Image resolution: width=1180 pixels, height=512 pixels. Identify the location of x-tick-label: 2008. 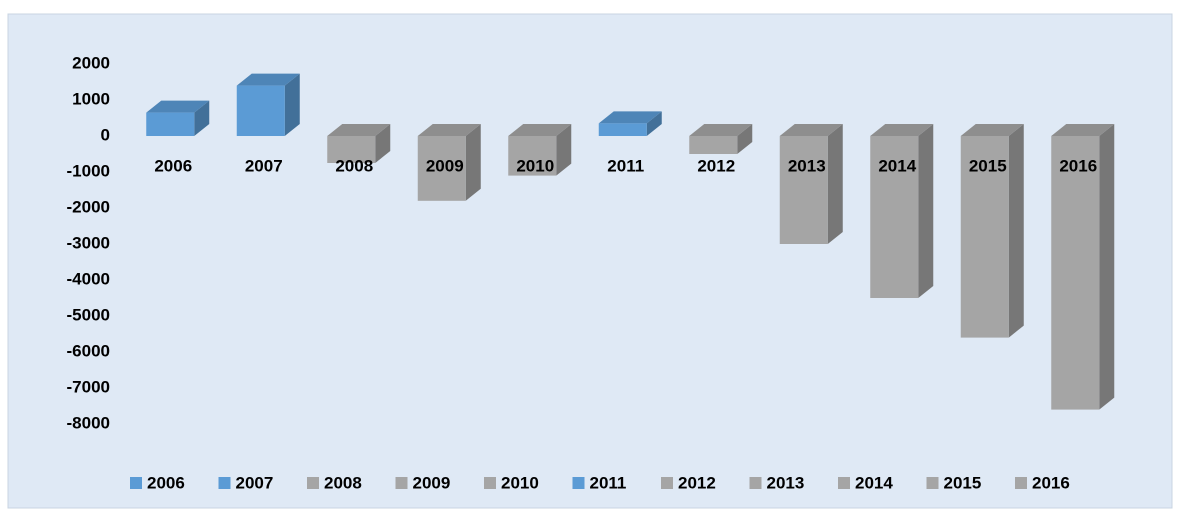
(354, 165).